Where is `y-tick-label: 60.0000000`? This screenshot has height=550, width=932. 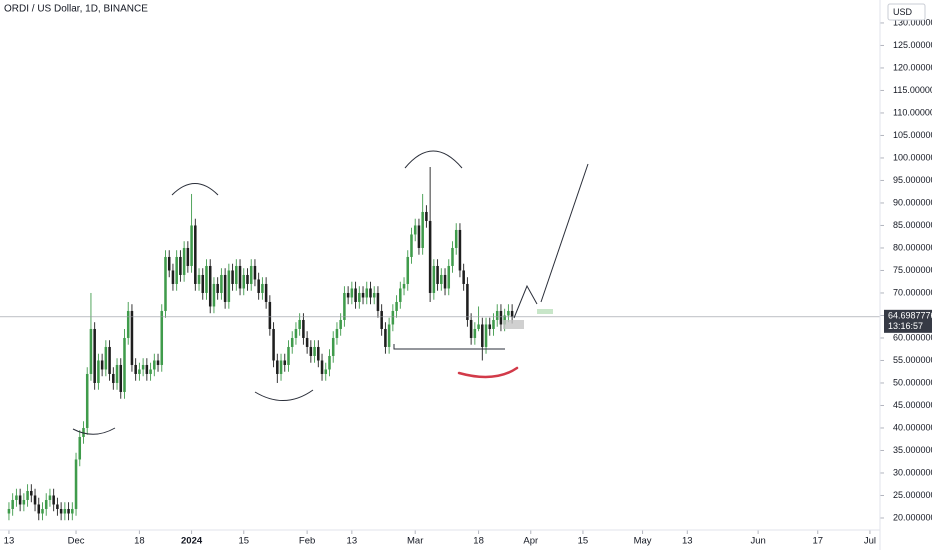
y-tick-label: 60.0000000 is located at coordinates (912, 337).